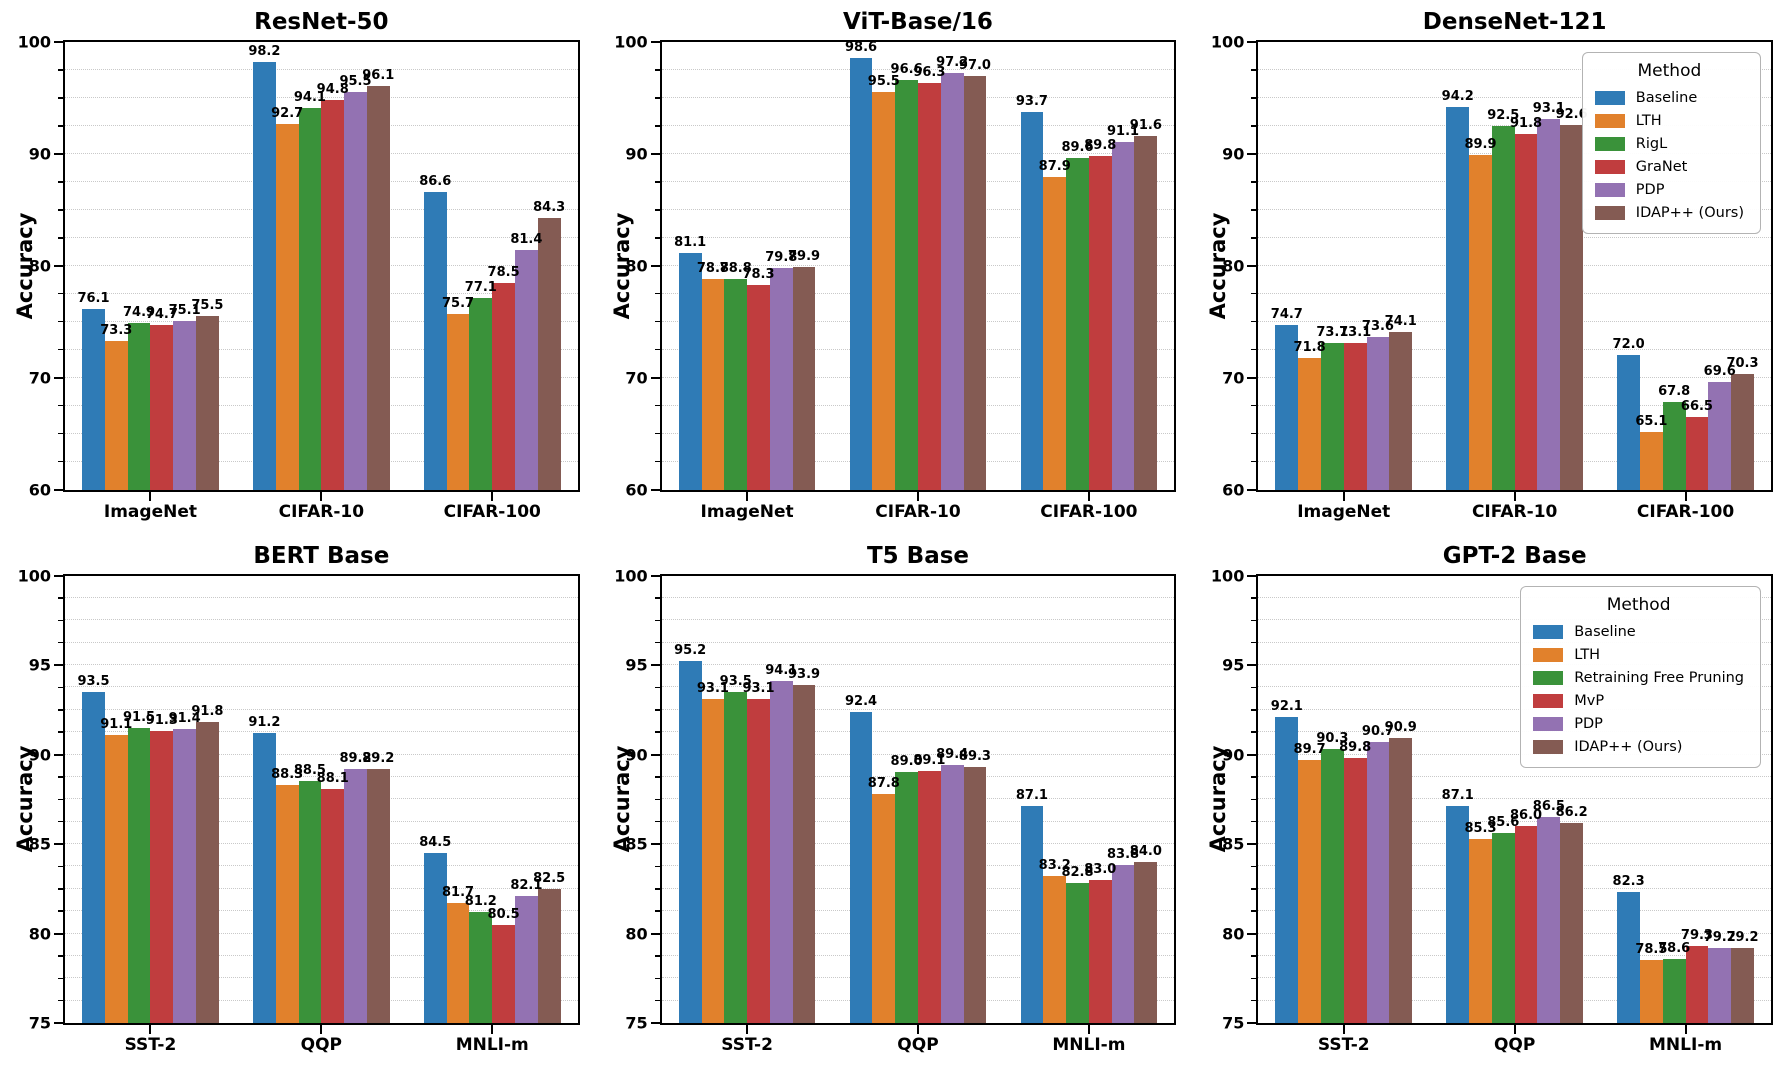 The image size is (1790, 1067). I want to click on legend-item-label: MvP, so click(1589, 700).